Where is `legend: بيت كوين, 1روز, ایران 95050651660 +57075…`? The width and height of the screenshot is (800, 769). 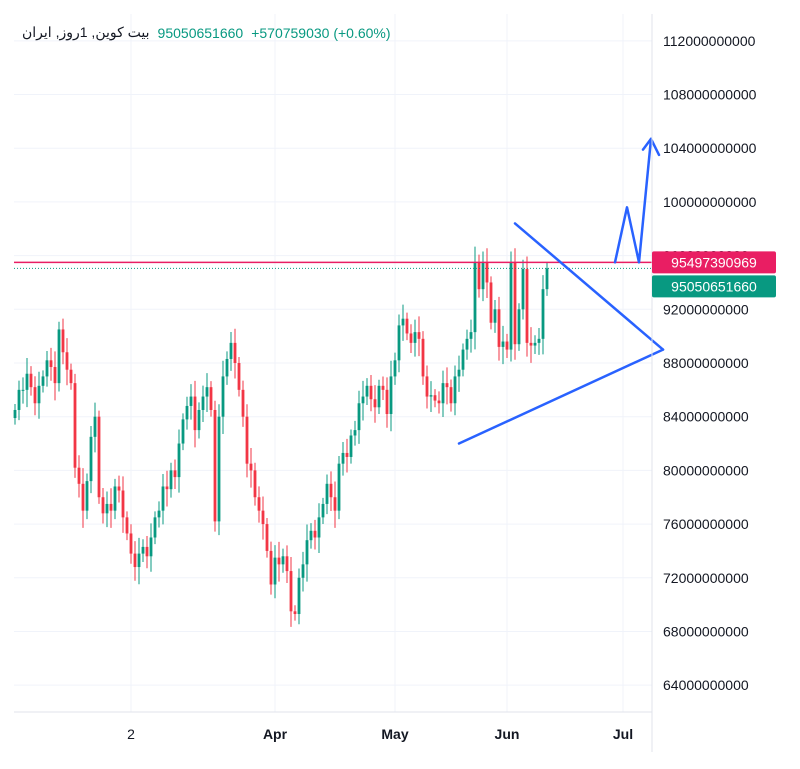
legend: بيت كوين, 1روز, ایران 95050651660 +57075… is located at coordinates (206, 32).